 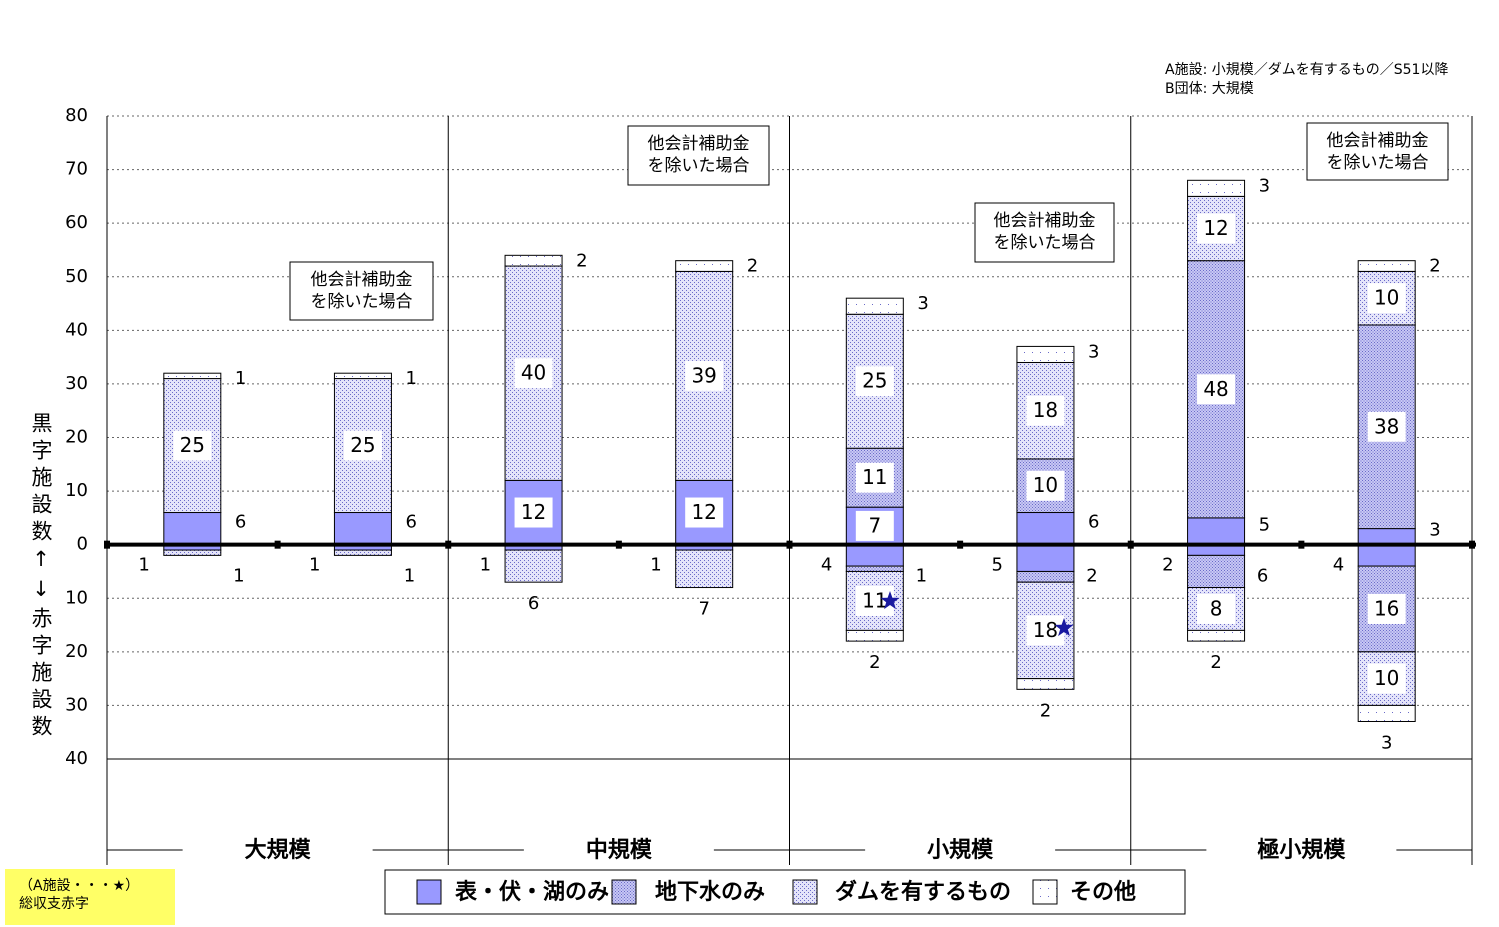 I want to click on y-axis-title: 黒字施設数↑↓赤字施設数, so click(x=41, y=577).